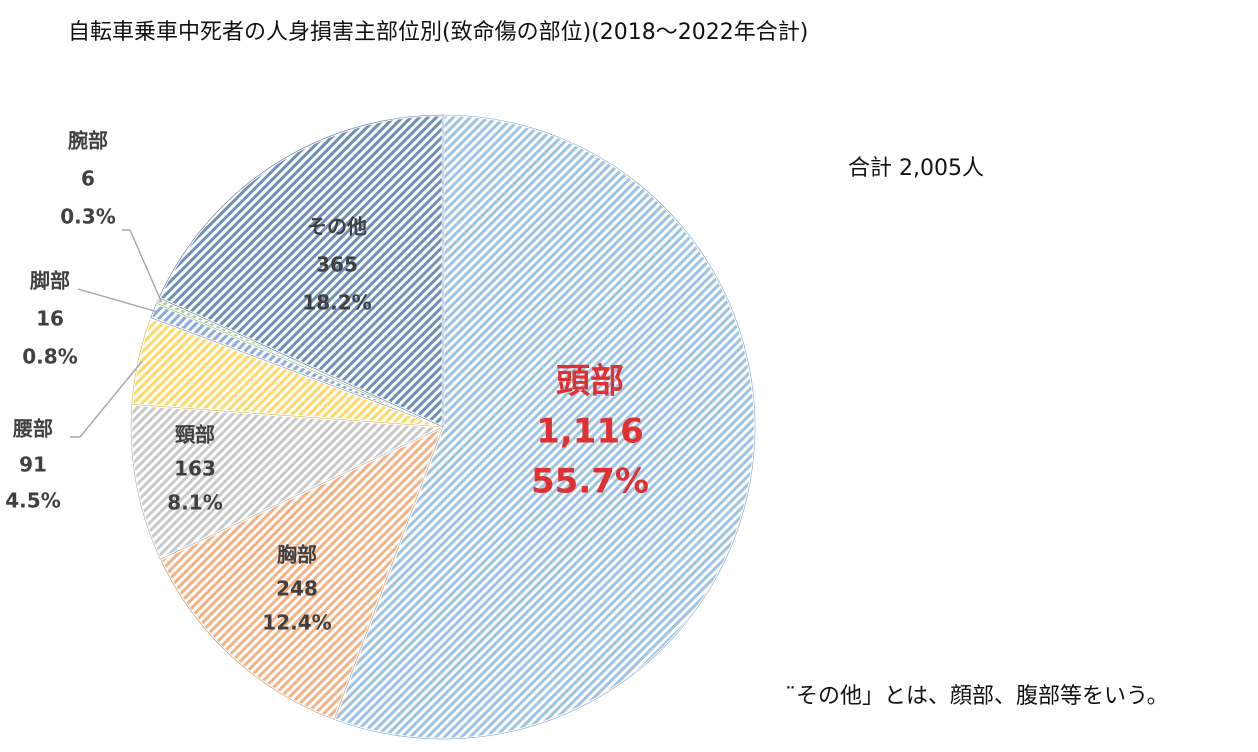 The image size is (1258, 752). What do you see at coordinates (32, 429) in the screenshot?
I see `slice-label-name-3: 腰部` at bounding box center [32, 429].